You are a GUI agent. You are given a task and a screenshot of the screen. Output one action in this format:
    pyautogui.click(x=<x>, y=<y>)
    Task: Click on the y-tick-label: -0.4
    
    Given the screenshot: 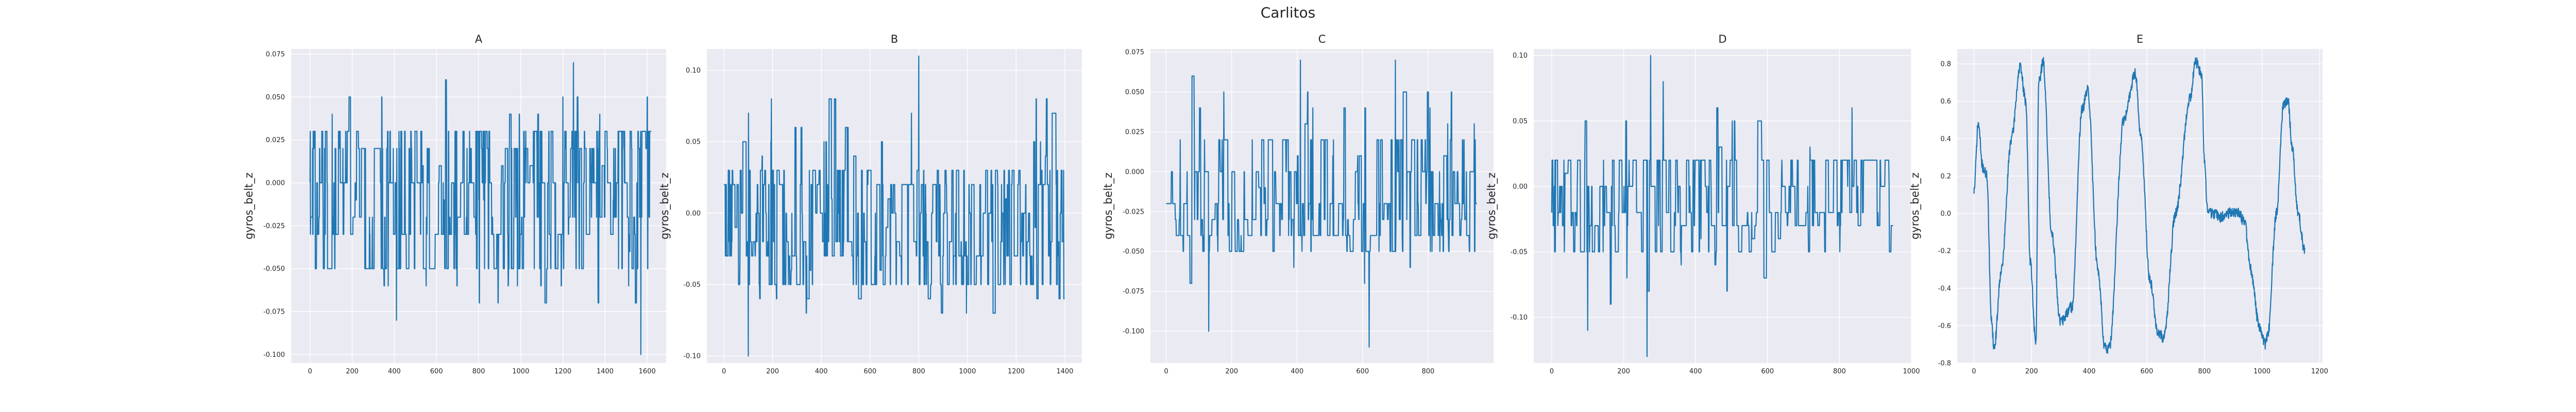 What is the action you would take?
    pyautogui.click(x=1944, y=289)
    